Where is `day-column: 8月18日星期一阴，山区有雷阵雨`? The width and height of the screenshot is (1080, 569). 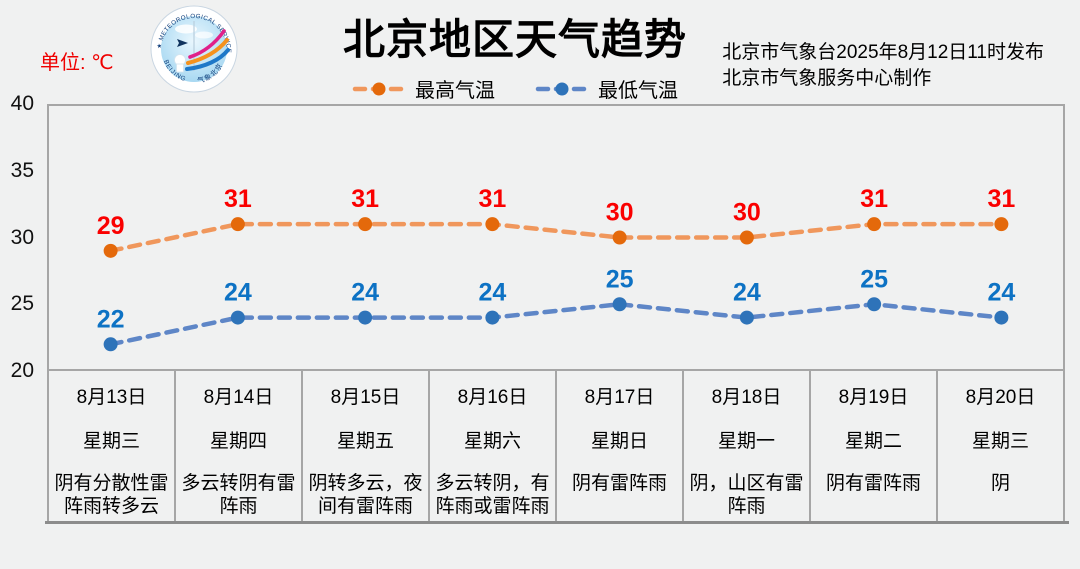
day-column: 8月18日星期一阴，山区有雷阵雨 is located at coordinates (747, 446).